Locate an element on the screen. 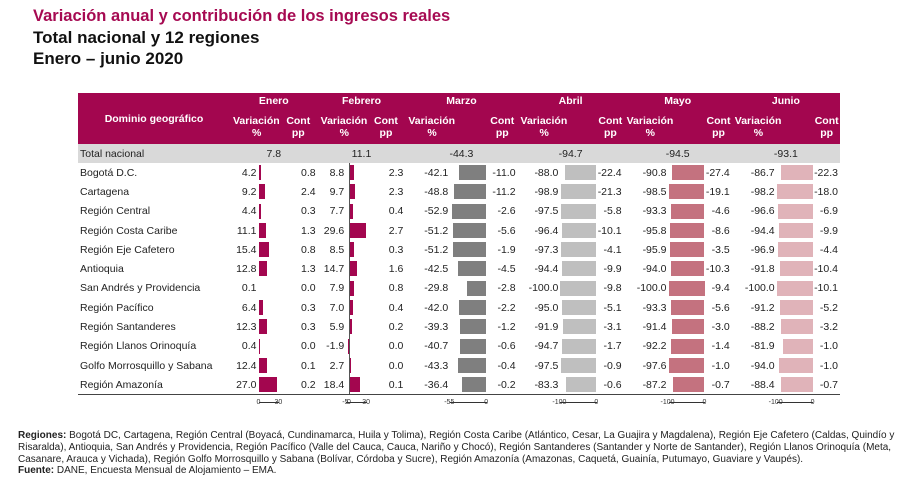 This screenshot has width=924, height=484. contribution-value: 1.6 is located at coordinates (396, 269).